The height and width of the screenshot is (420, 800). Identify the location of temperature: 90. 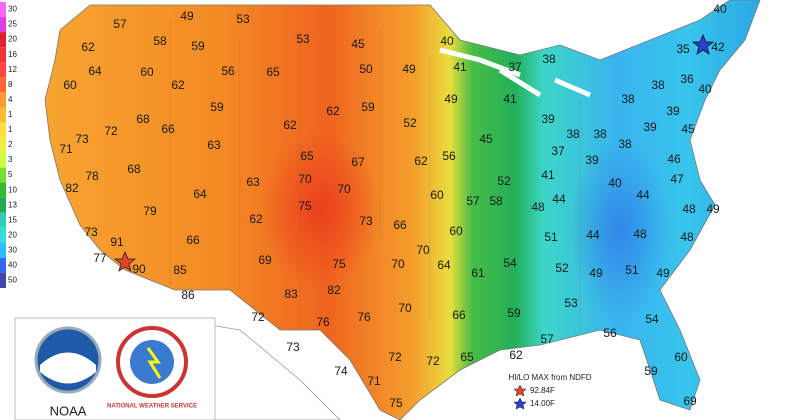
(139, 269).